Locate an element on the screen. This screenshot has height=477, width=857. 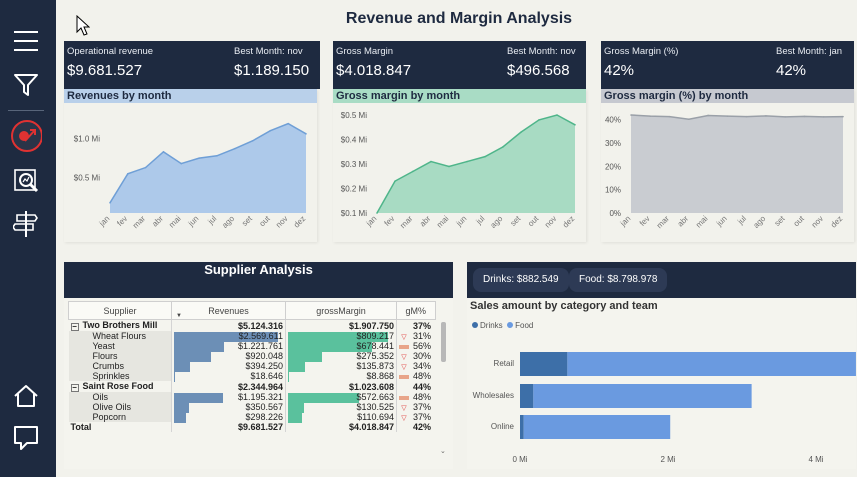
margin-cell: $130.525 is located at coordinates (341, 407).